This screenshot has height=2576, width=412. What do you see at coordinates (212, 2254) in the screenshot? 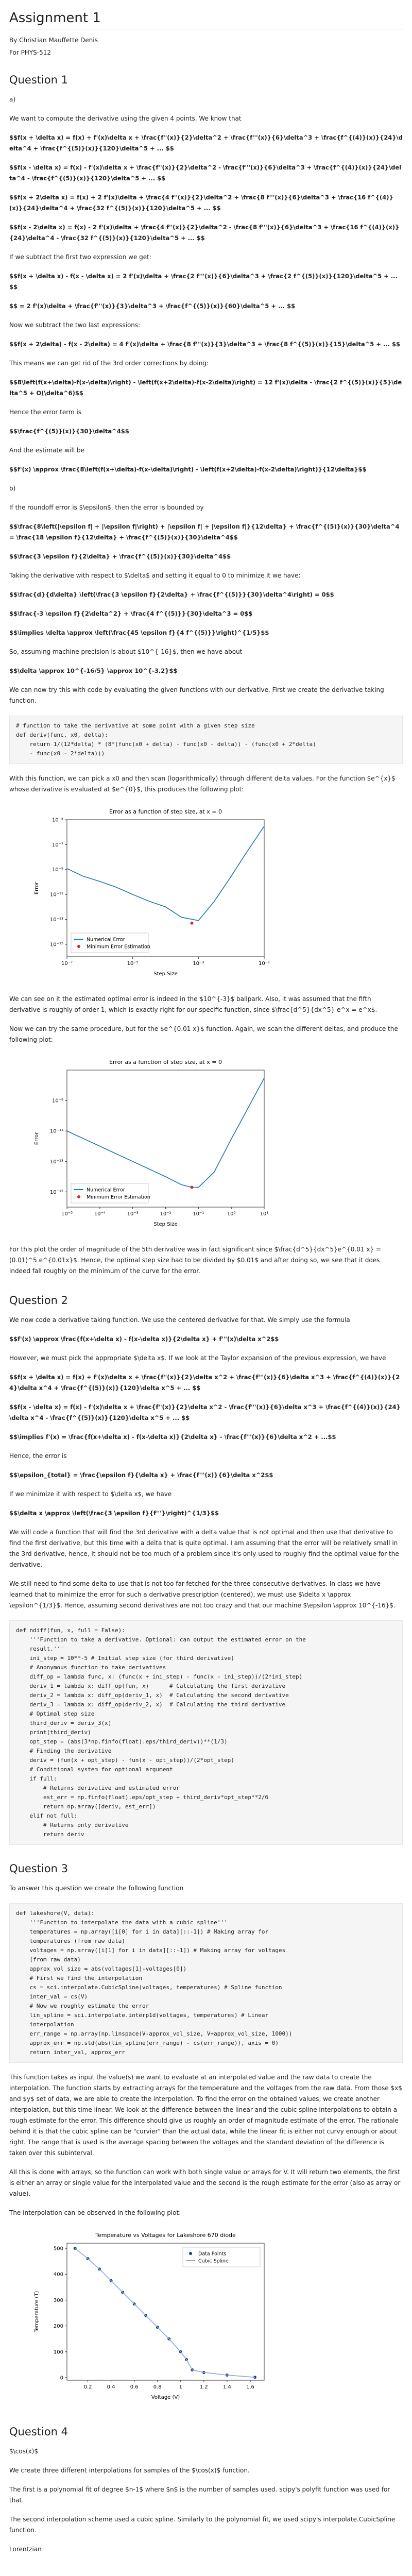
I see `legend-label: Data Points` at bounding box center [212, 2254].